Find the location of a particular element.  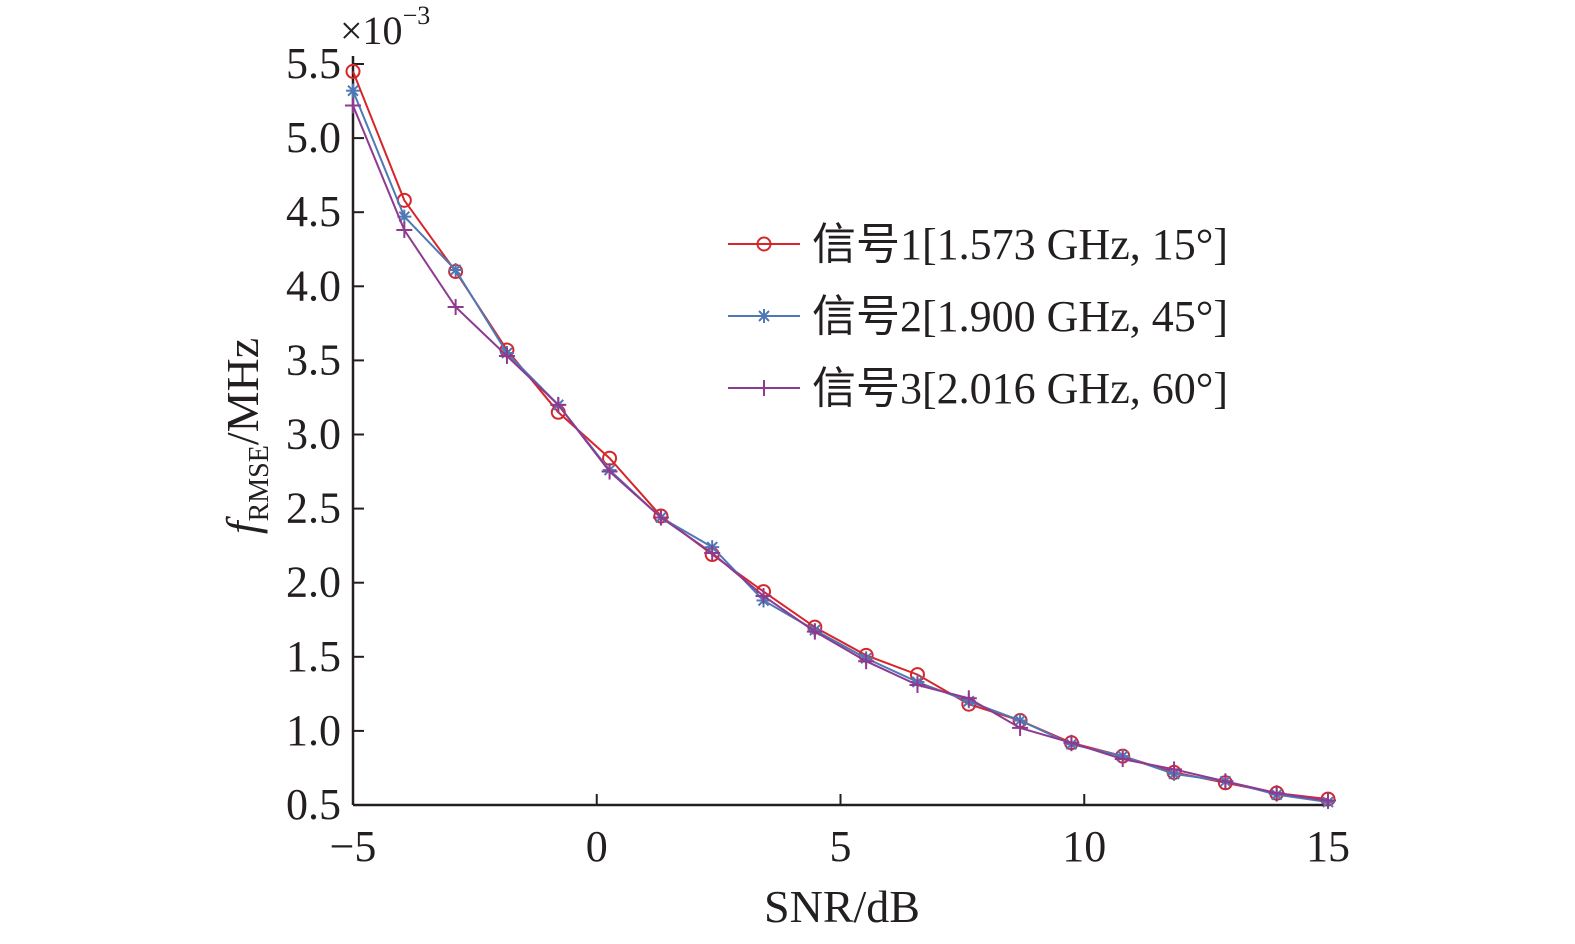

x-tick-label: 15 is located at coordinates (1328, 846).